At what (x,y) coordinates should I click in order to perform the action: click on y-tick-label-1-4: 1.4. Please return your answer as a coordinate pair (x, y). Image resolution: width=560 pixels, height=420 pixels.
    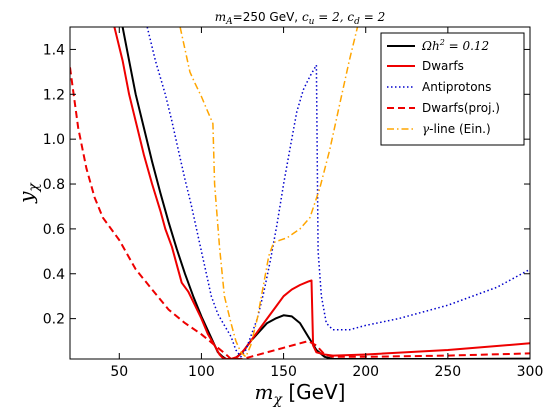
    Looking at the image, I should click on (54, 50).